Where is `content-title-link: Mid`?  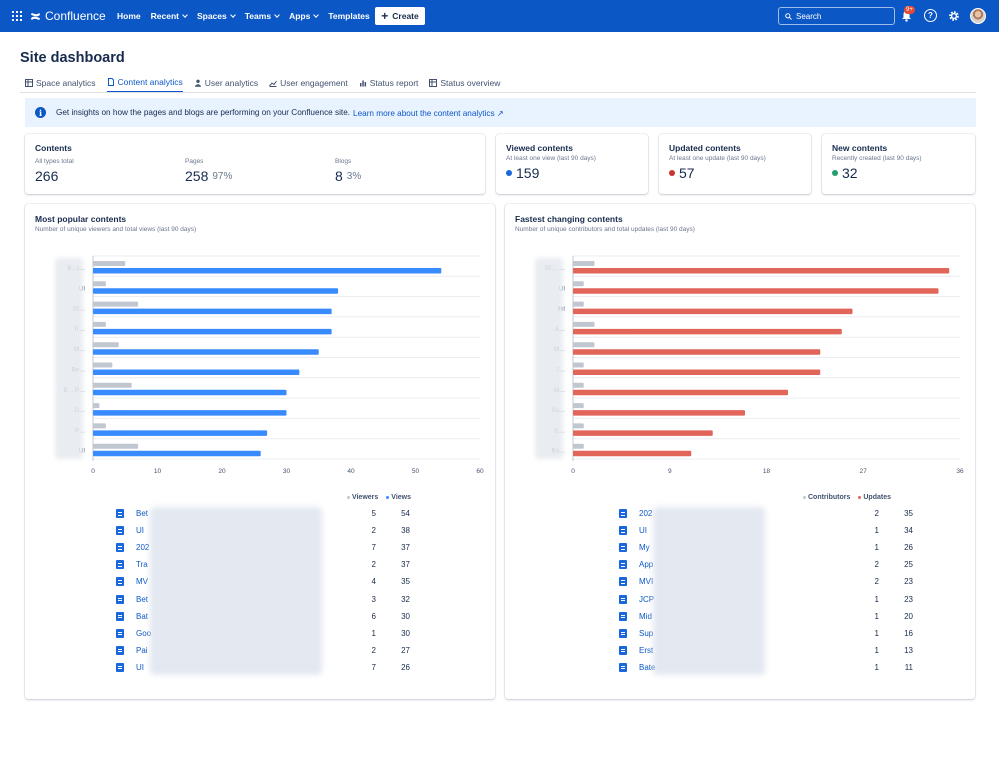
content-title-link: Mid is located at coordinates (645, 616).